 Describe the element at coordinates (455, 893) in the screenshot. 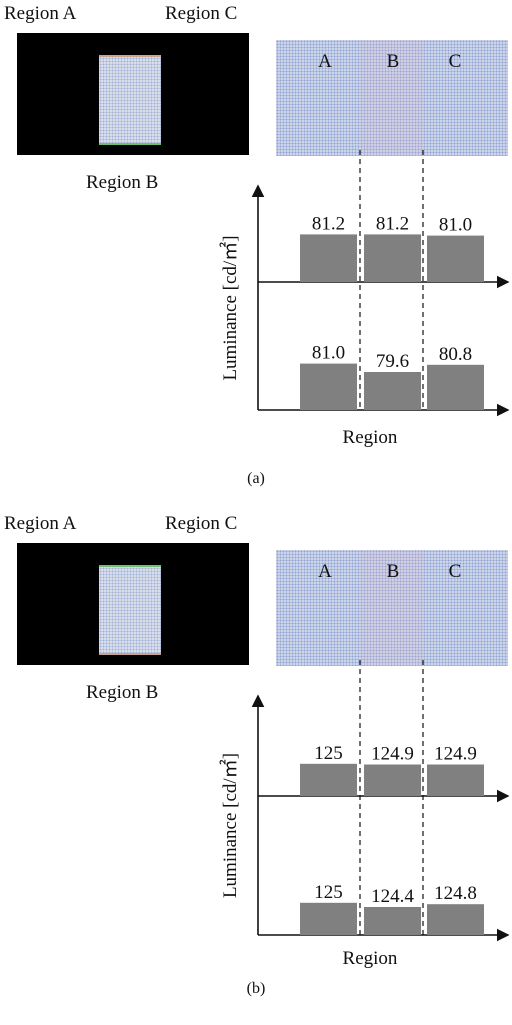

I see `data-label-c-series2: 124.8` at that location.